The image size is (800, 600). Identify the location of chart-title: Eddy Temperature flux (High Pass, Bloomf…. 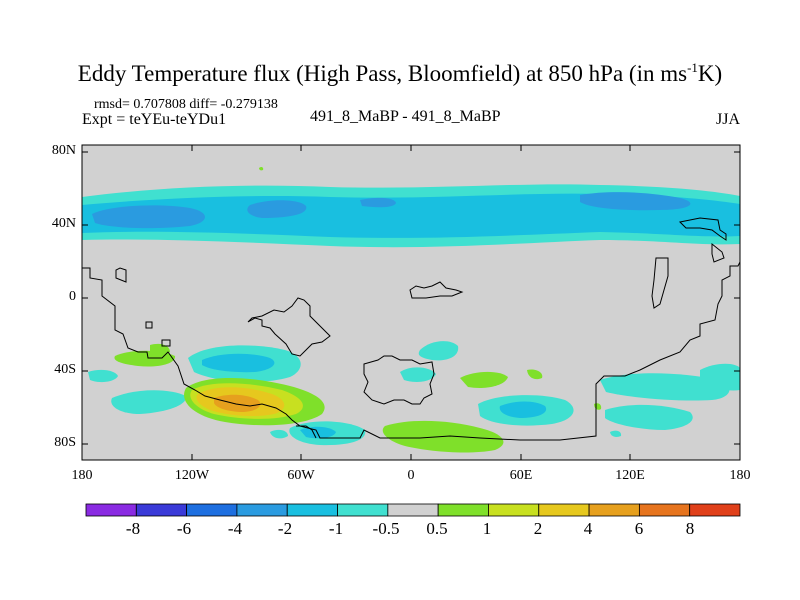
(400, 73).